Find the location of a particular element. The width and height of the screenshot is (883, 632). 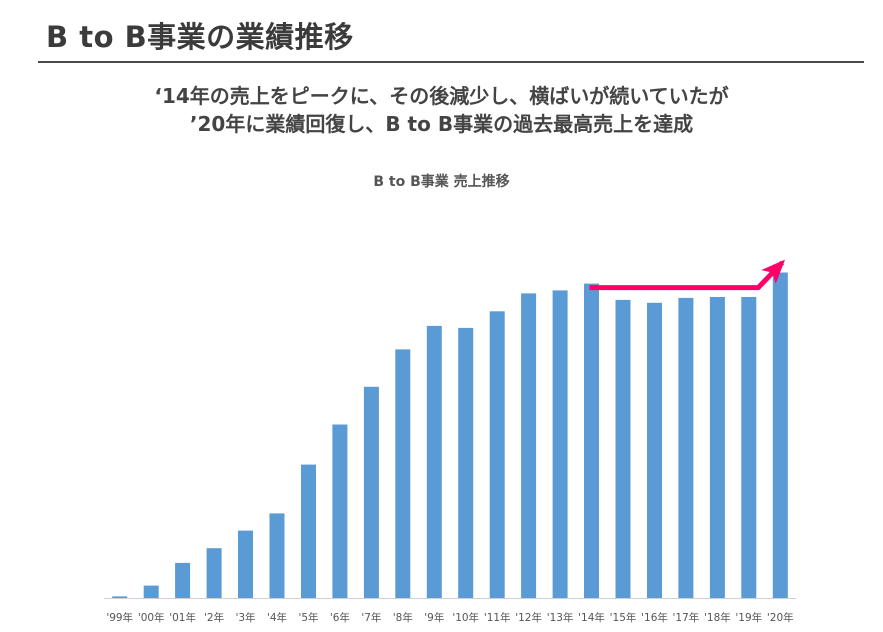

x-tick-label: '10年 is located at coordinates (465, 617).